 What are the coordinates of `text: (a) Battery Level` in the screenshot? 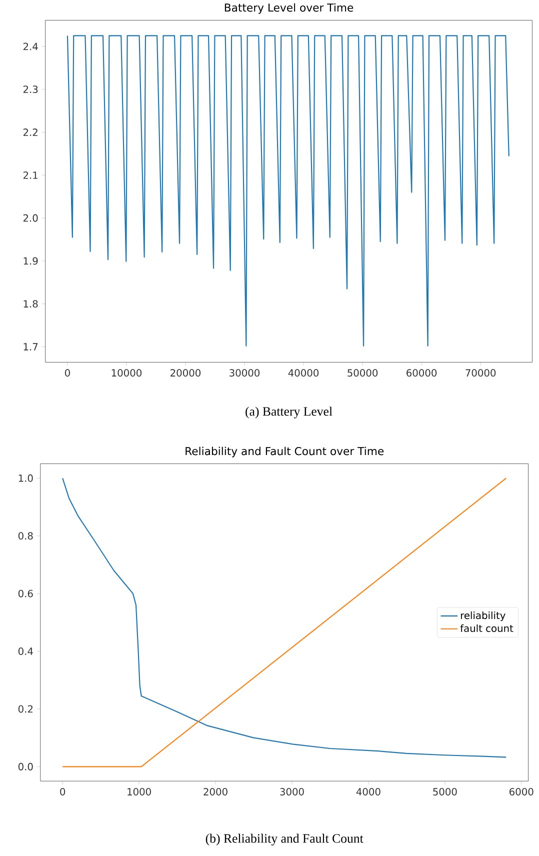 It's located at (289, 412).